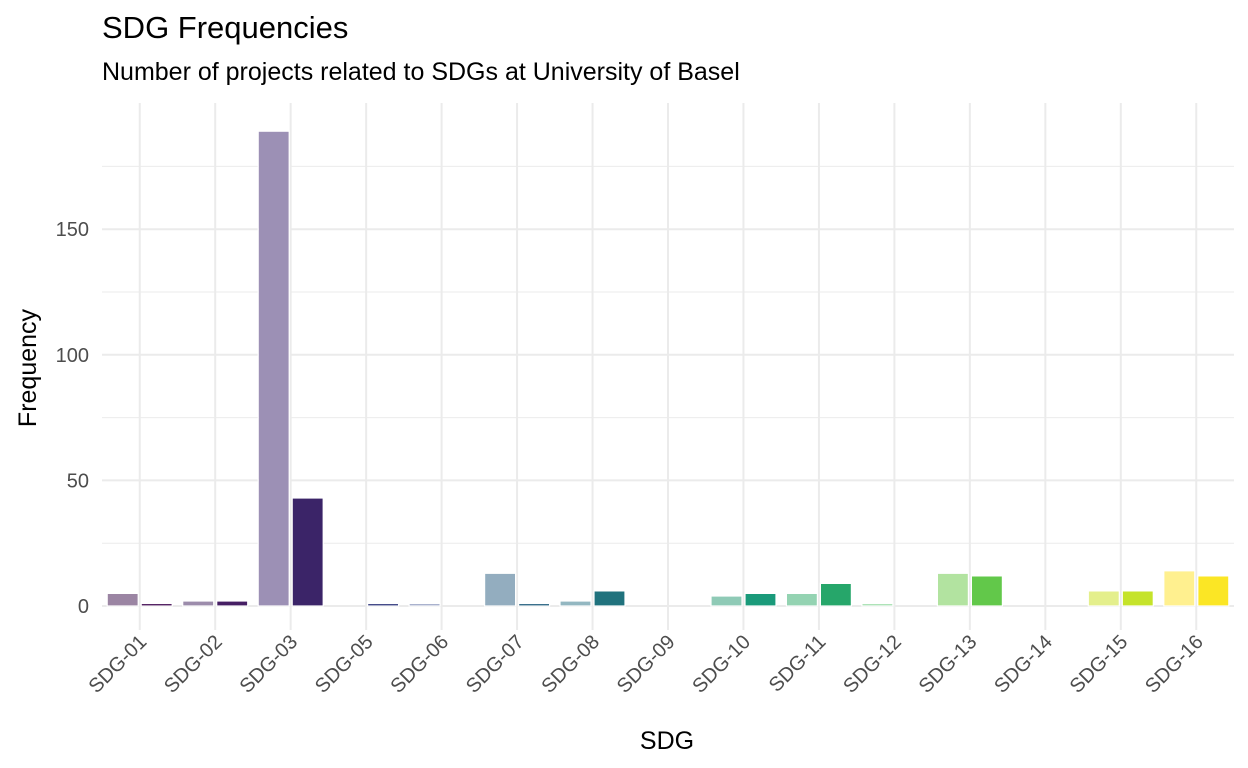 The height and width of the screenshot is (768, 1248). What do you see at coordinates (193, 664) in the screenshot?
I see `x-tick-label: SDG-02` at bounding box center [193, 664].